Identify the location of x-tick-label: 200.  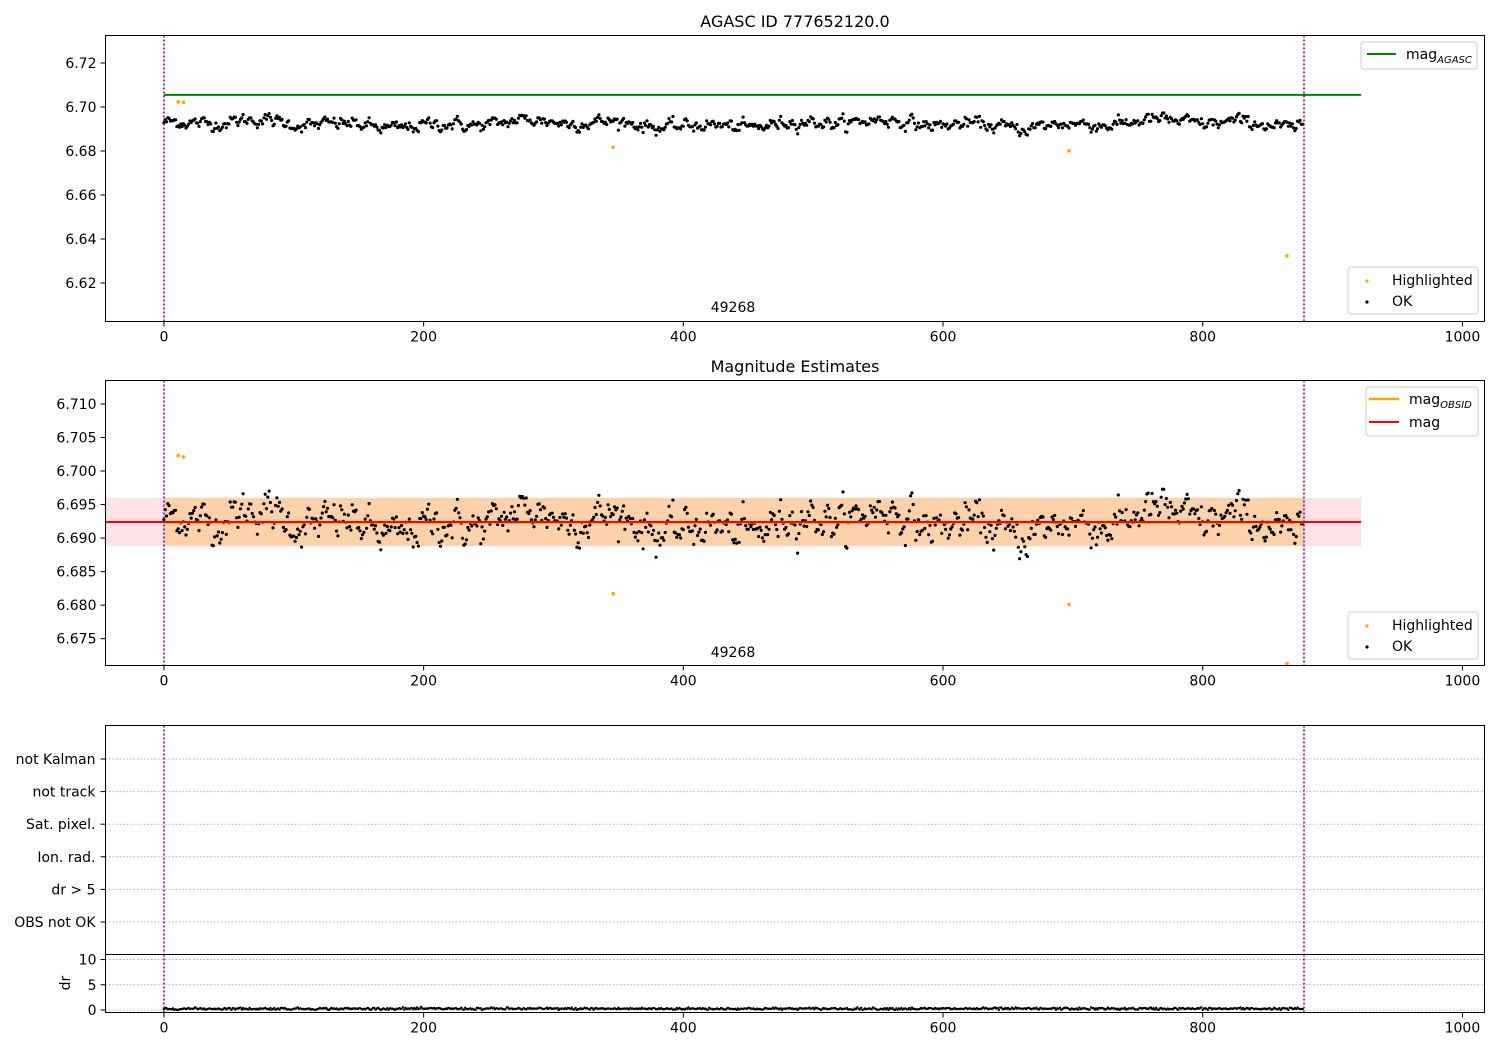
(423, 338).